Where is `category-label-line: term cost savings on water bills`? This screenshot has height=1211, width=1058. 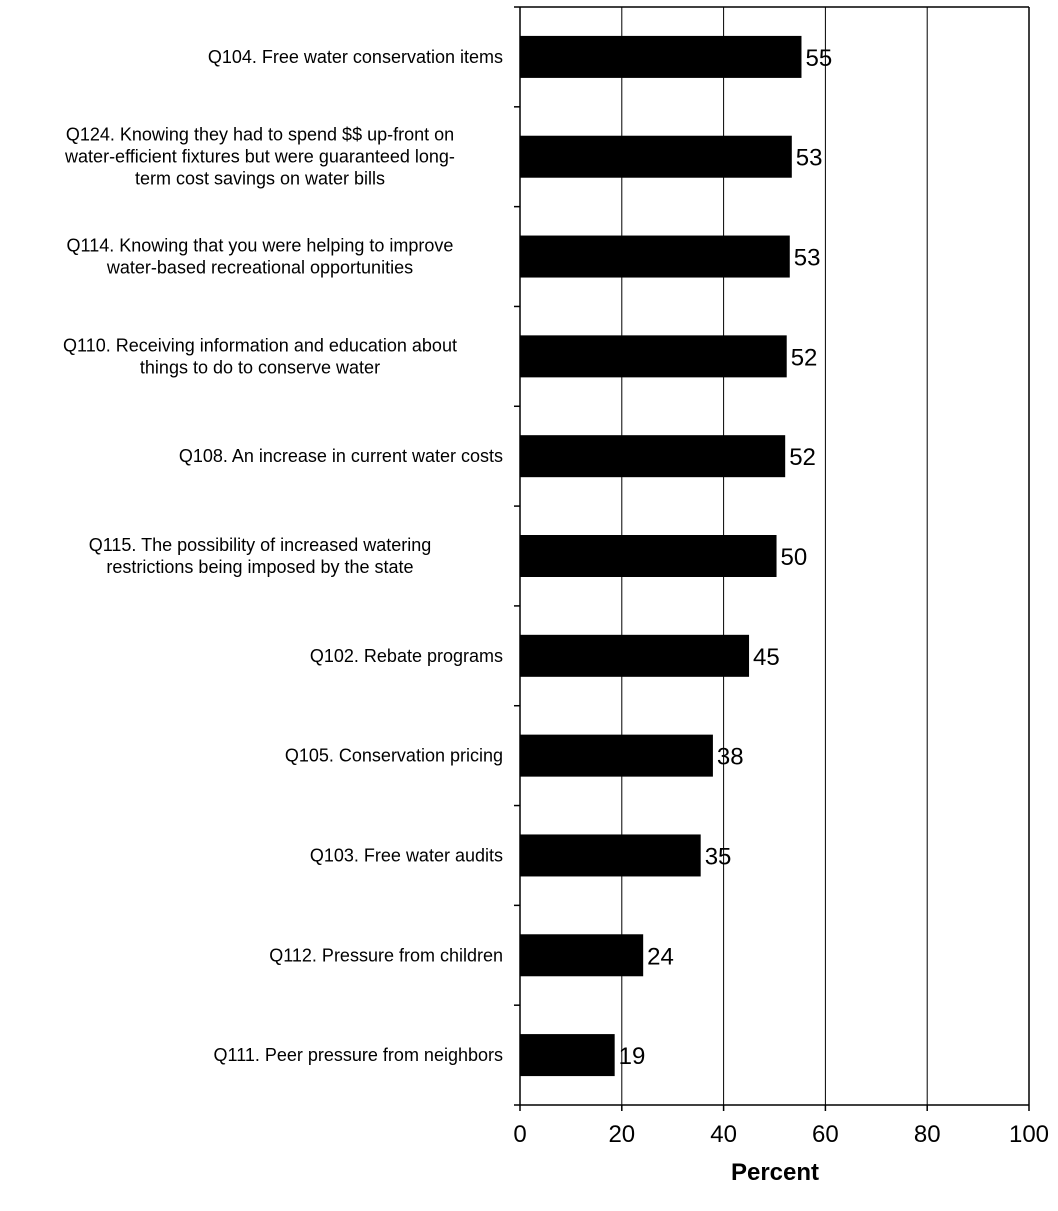 category-label-line: term cost savings on water bills is located at coordinates (260, 179).